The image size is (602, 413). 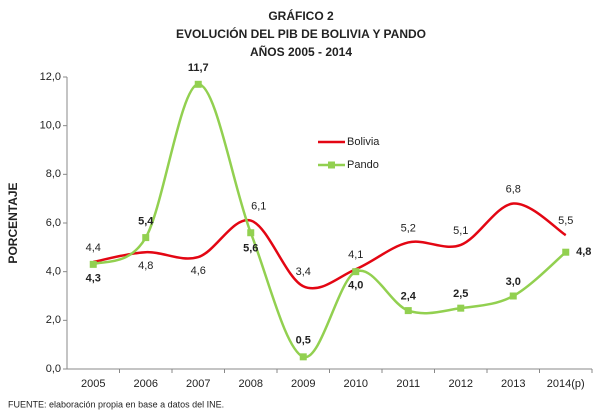 What do you see at coordinates (363, 165) in the screenshot?
I see `legend-label: Pando` at bounding box center [363, 165].